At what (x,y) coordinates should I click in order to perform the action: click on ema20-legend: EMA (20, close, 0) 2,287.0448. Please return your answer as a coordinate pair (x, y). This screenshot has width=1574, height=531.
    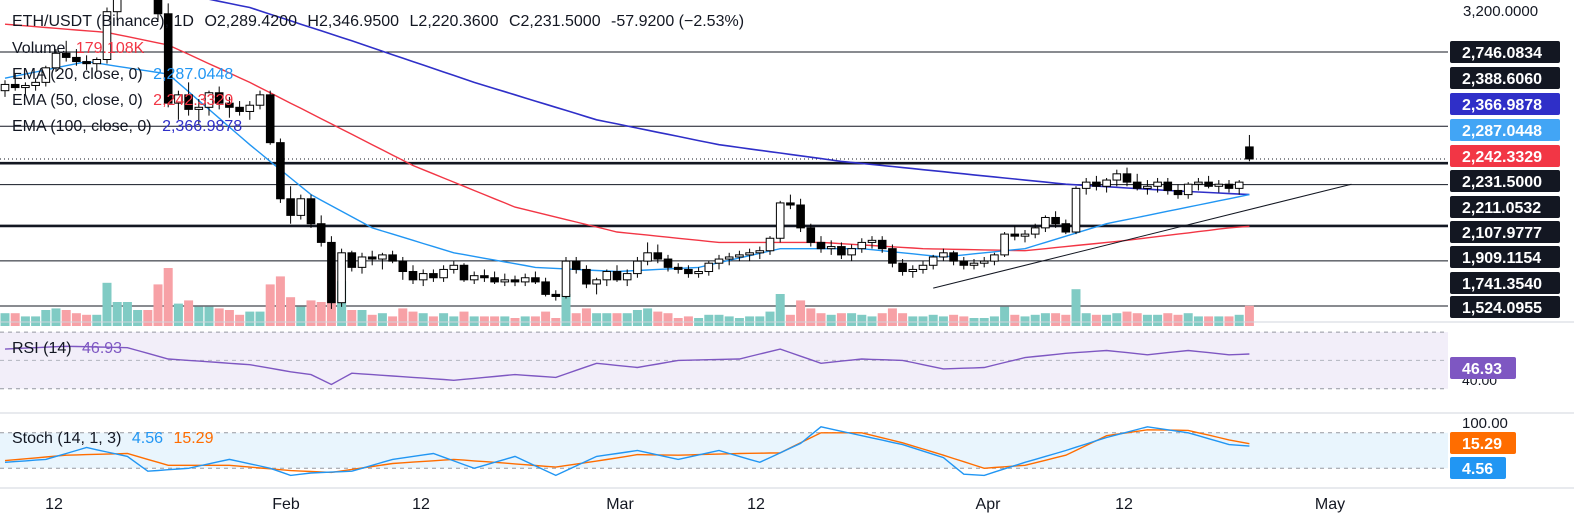
    Looking at the image, I should click on (125, 75).